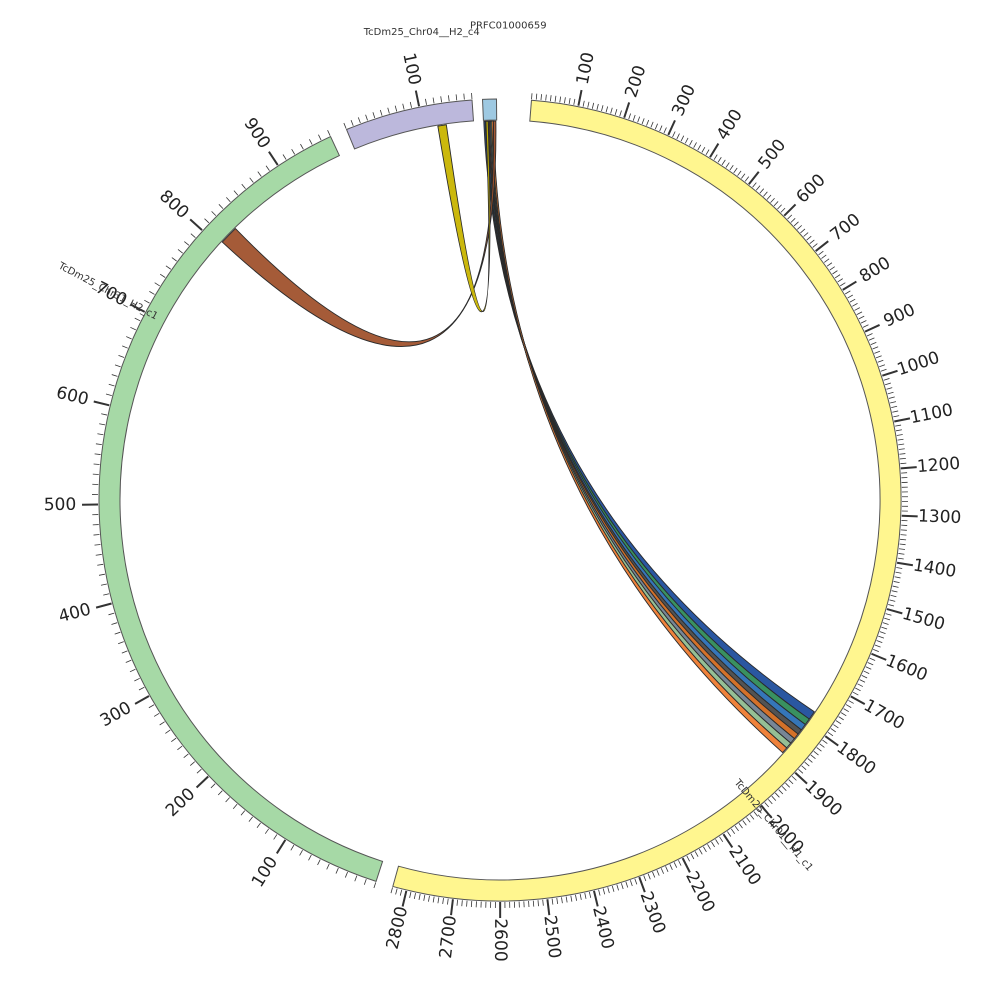  Describe the element at coordinates (72, 396) in the screenshot. I see `tick-label: 600` at that location.